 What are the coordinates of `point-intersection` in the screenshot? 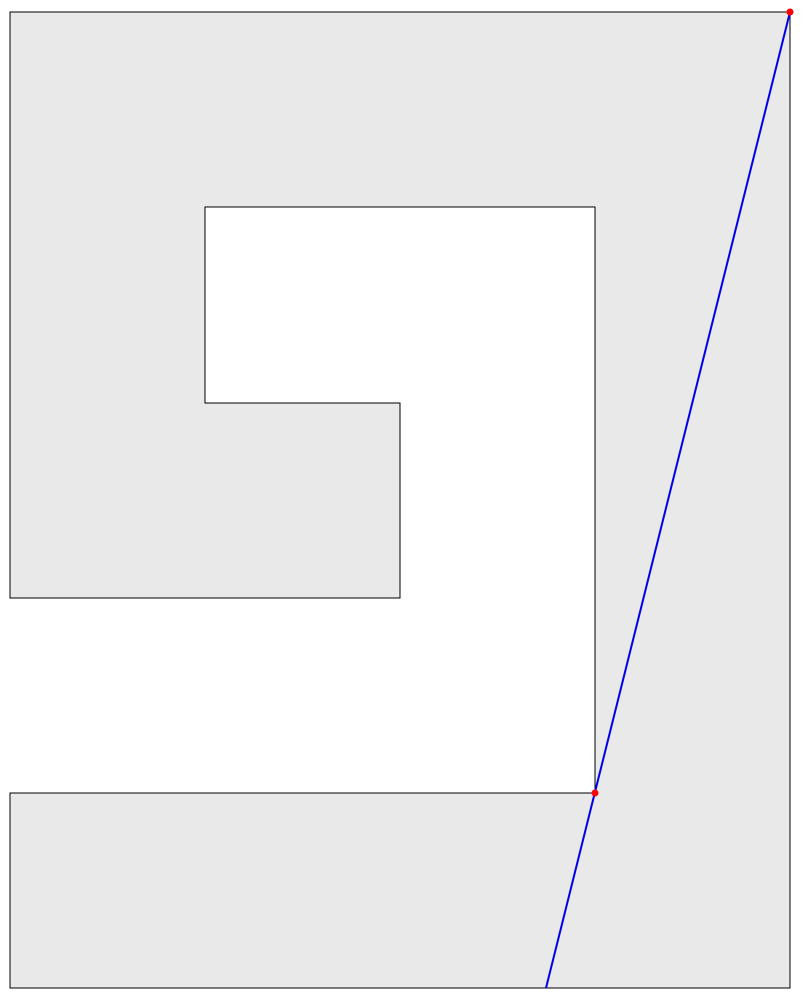 It's located at (595, 793).